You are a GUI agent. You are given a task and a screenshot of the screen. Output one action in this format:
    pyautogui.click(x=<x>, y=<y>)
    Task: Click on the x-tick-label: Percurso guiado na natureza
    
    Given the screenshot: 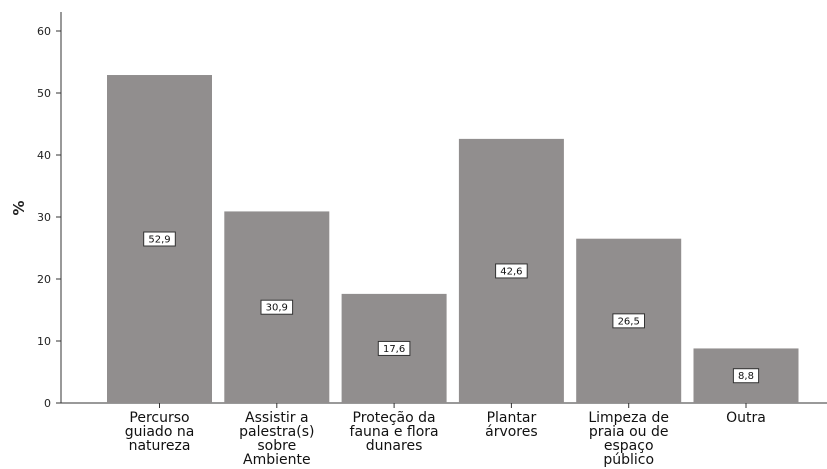 What is the action you would take?
    pyautogui.click(x=160, y=432)
    